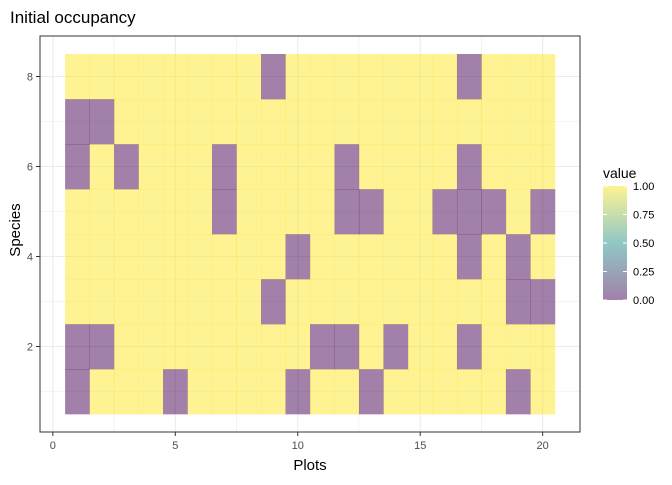  Describe the element at coordinates (15, 229) in the screenshot. I see `y-axis-label: Species` at that location.